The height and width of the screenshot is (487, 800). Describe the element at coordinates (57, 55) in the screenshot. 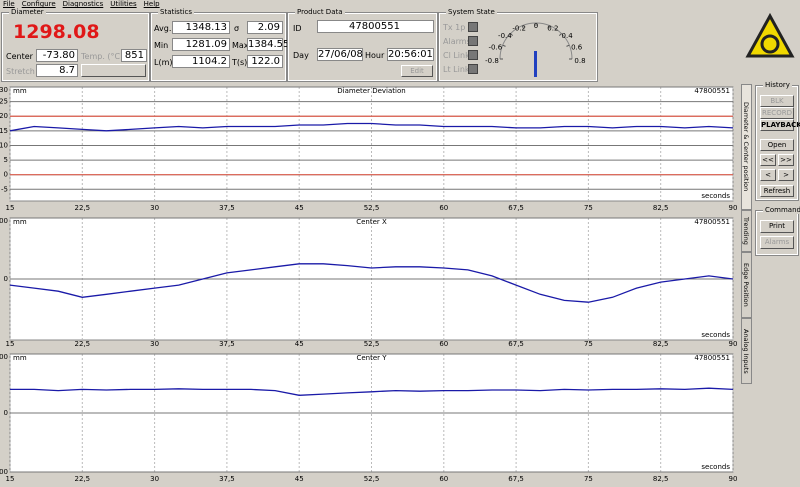

I see `center-field: -73.80` at that location.